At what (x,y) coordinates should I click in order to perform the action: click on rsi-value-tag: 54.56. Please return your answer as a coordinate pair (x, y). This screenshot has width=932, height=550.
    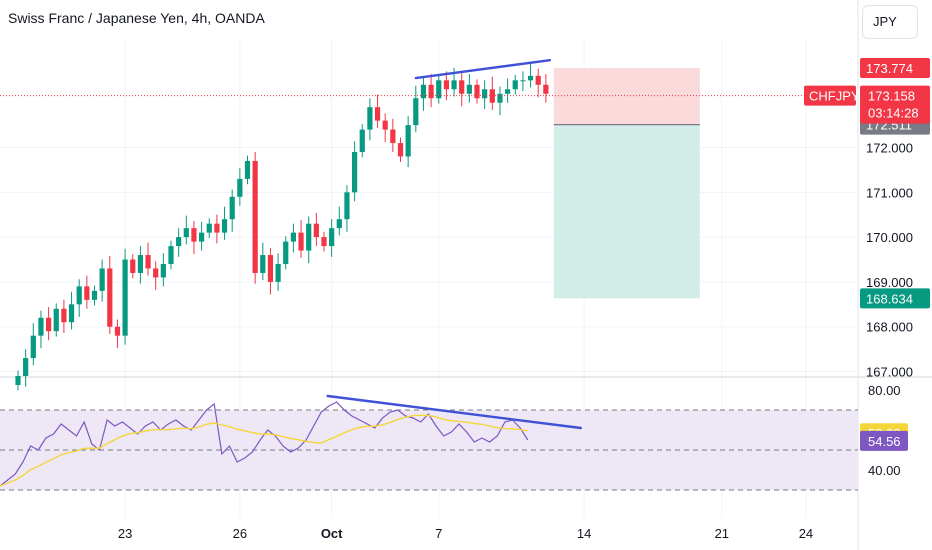
    Looking at the image, I should click on (884, 440).